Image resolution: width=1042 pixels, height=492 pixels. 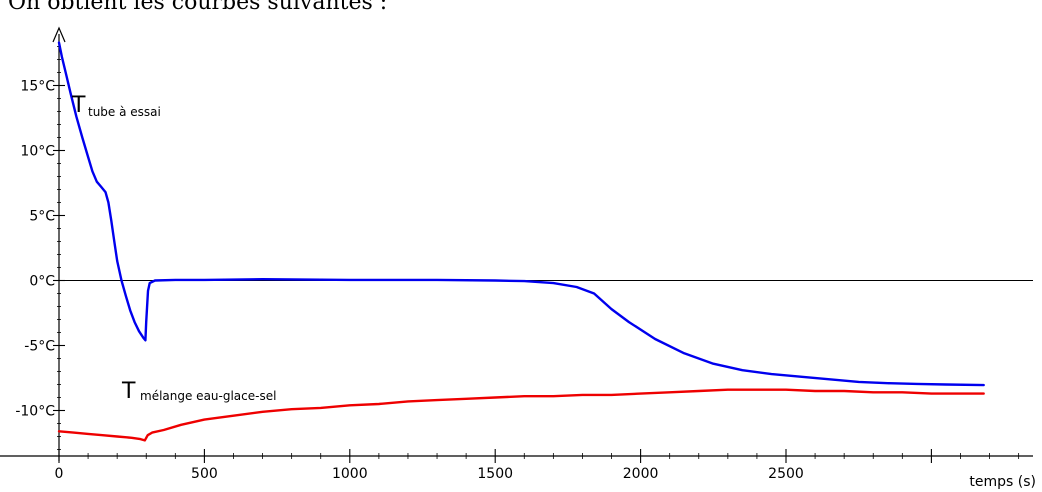 I want to click on caption-text: On obtient les courbes suivantes :, so click(x=198, y=7).